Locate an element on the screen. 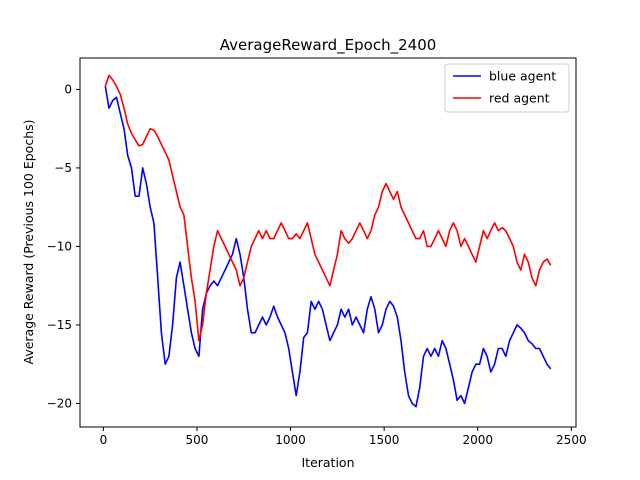 Image resolution: width=640 pixels, height=480 pixels. legend: blue agent red agent is located at coordinates (507, 88).